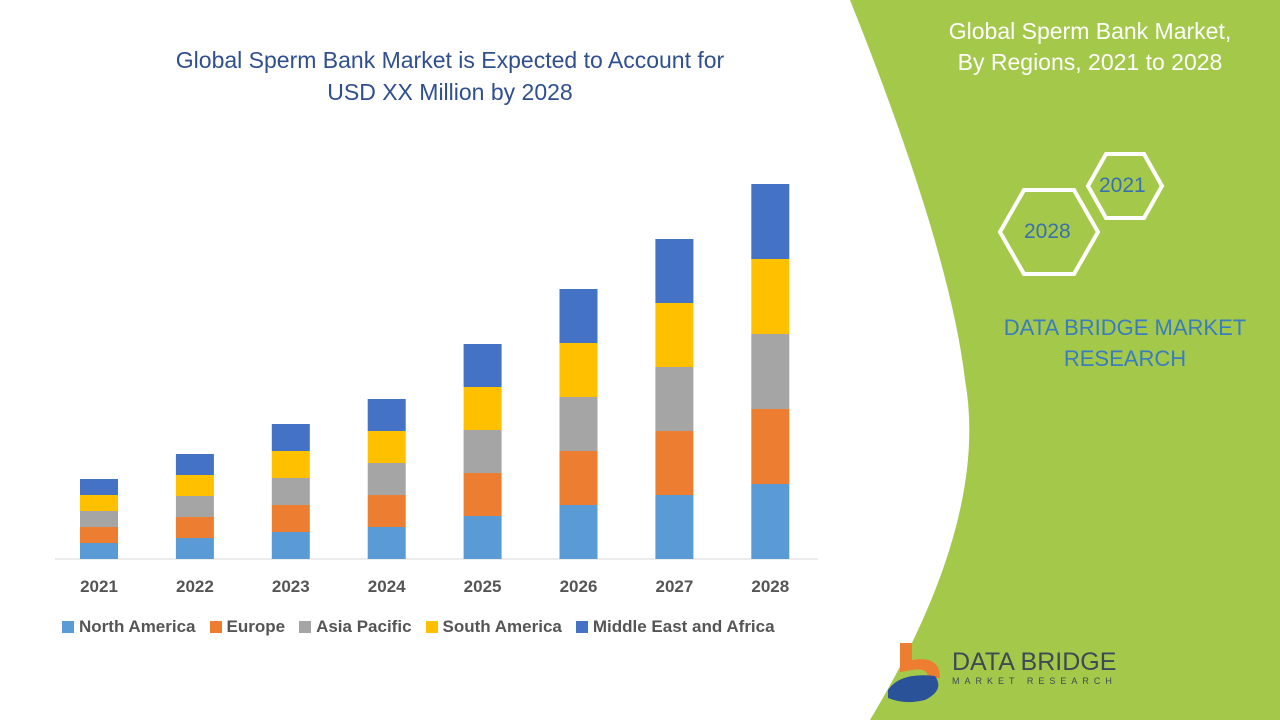 The width and height of the screenshot is (1280, 720). I want to click on bar-segment-2027-south-america, so click(674, 335).